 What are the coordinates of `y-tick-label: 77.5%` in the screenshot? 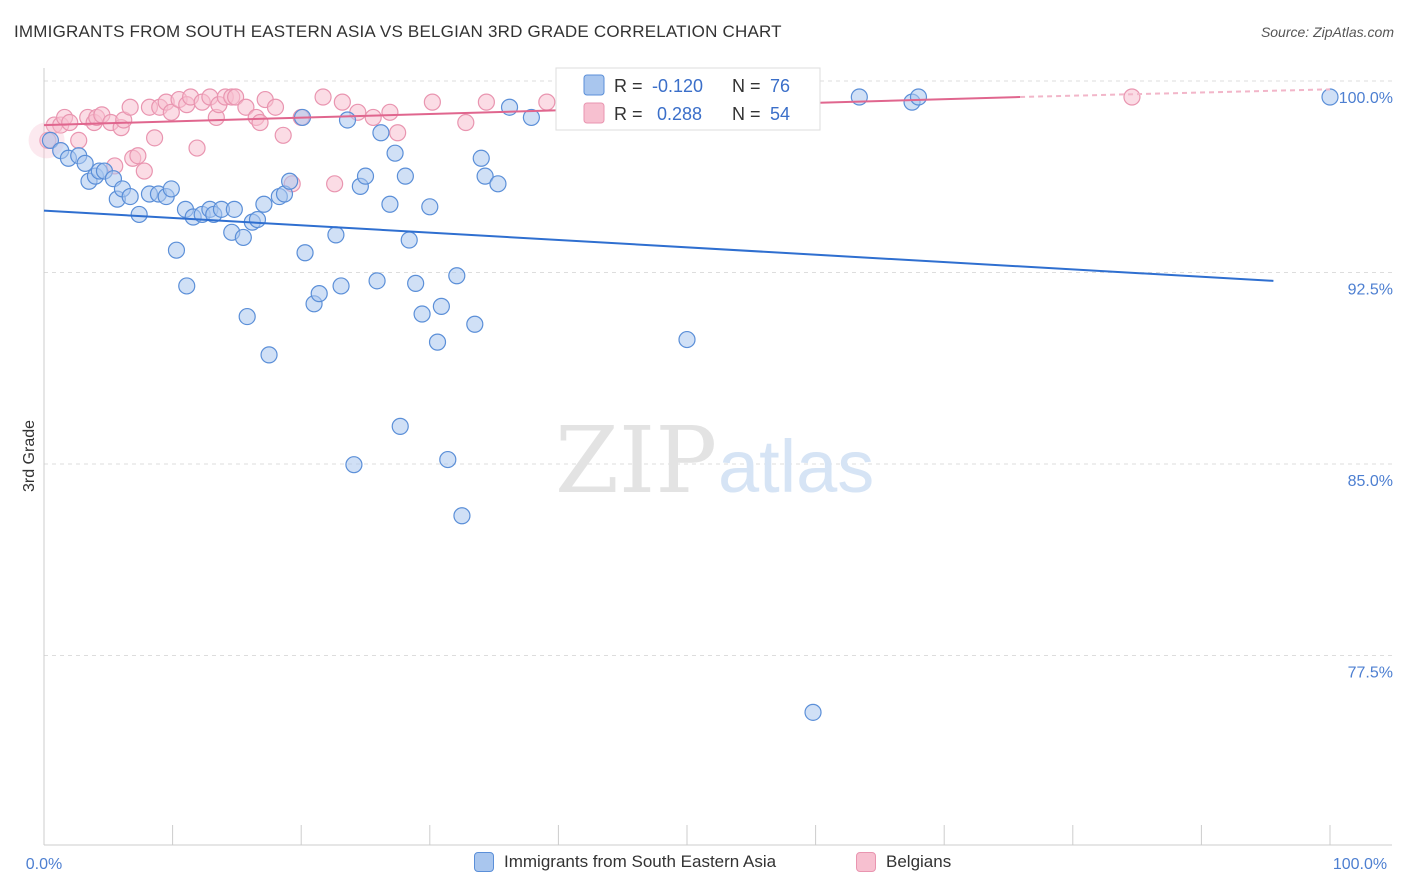 It's located at (1370, 673).